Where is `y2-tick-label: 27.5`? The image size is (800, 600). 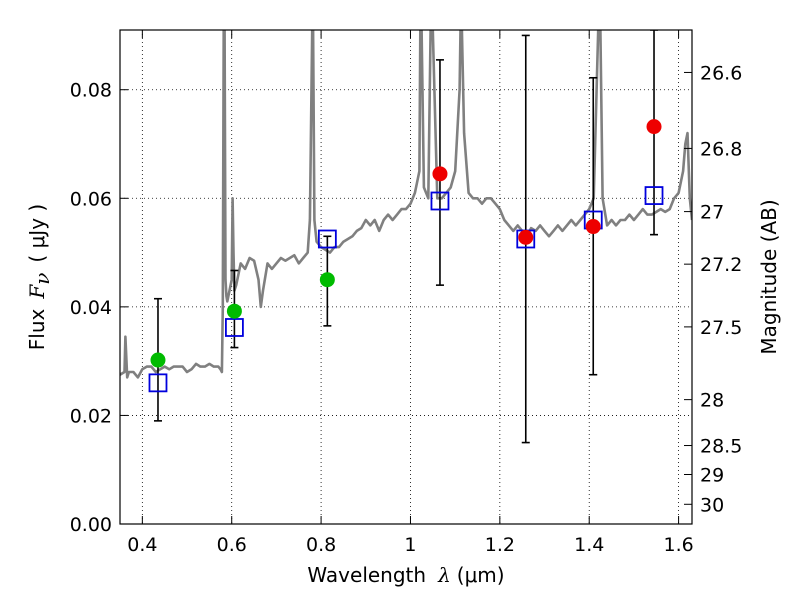
y2-tick-label: 27.5 is located at coordinates (721, 328).